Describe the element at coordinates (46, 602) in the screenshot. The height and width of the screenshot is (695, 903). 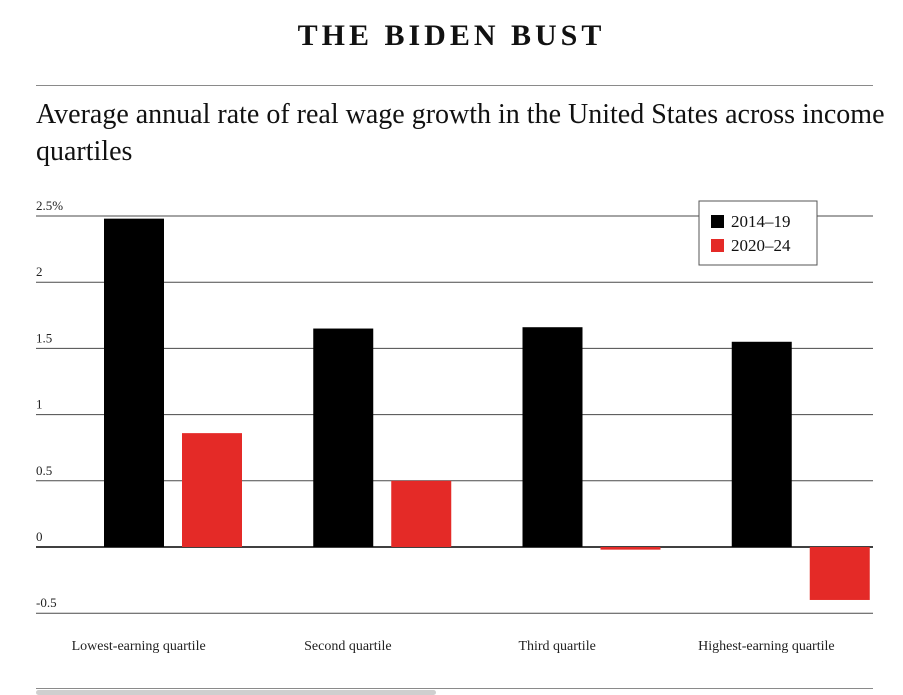
I see `y-tick-label: -0.5` at that location.